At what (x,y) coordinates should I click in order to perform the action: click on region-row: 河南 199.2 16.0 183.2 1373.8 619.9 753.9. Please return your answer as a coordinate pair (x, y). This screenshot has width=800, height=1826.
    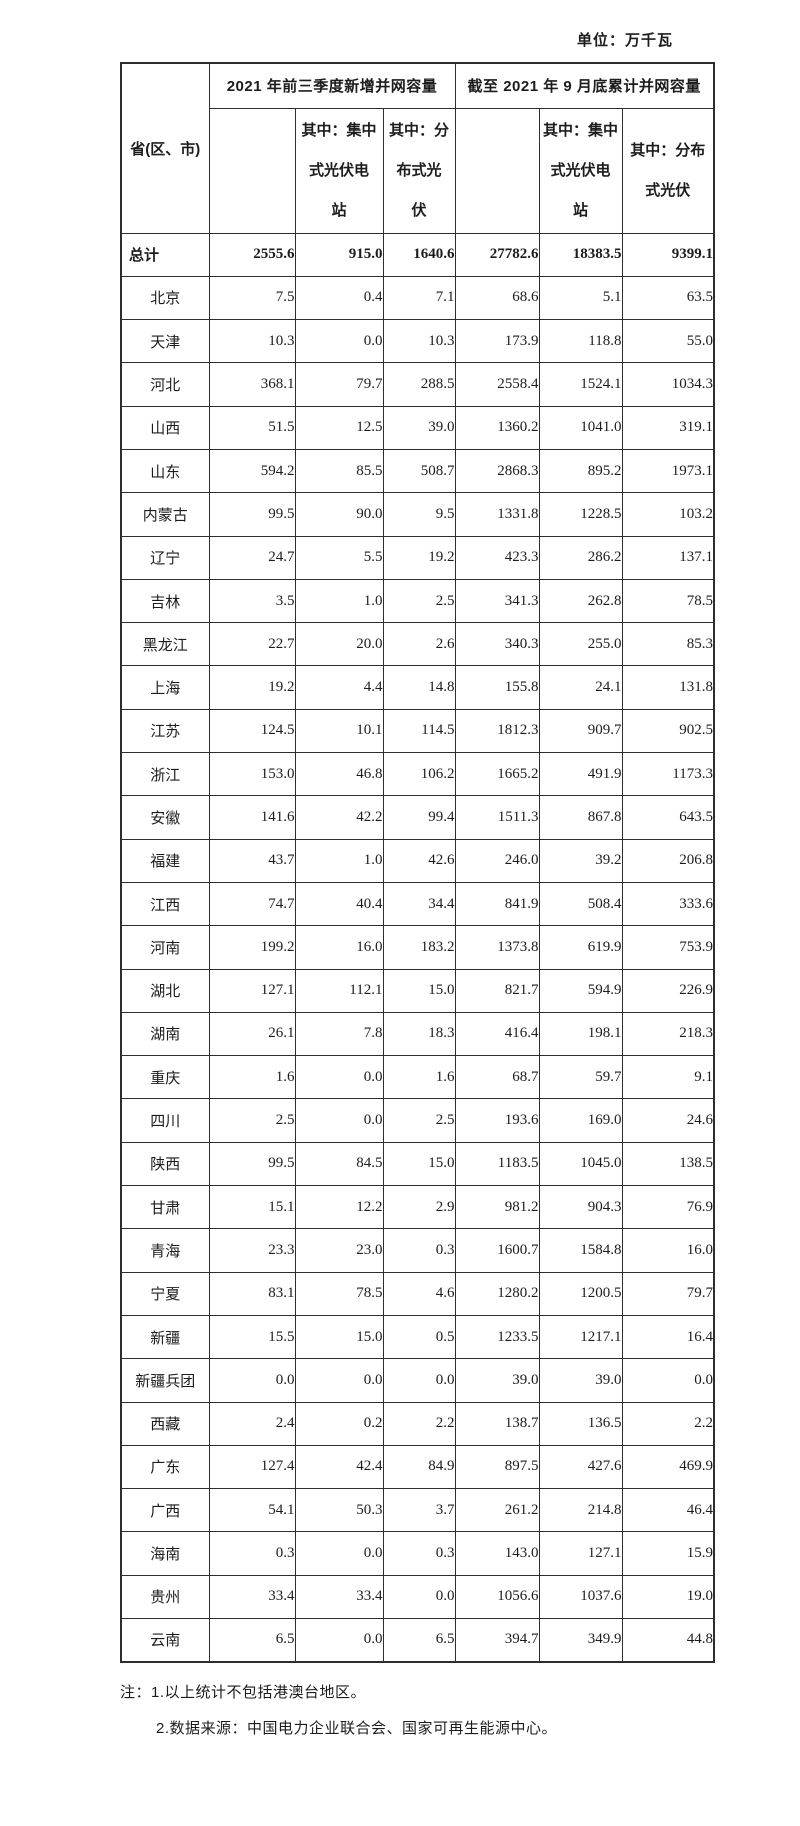
    Looking at the image, I should click on (417, 947).